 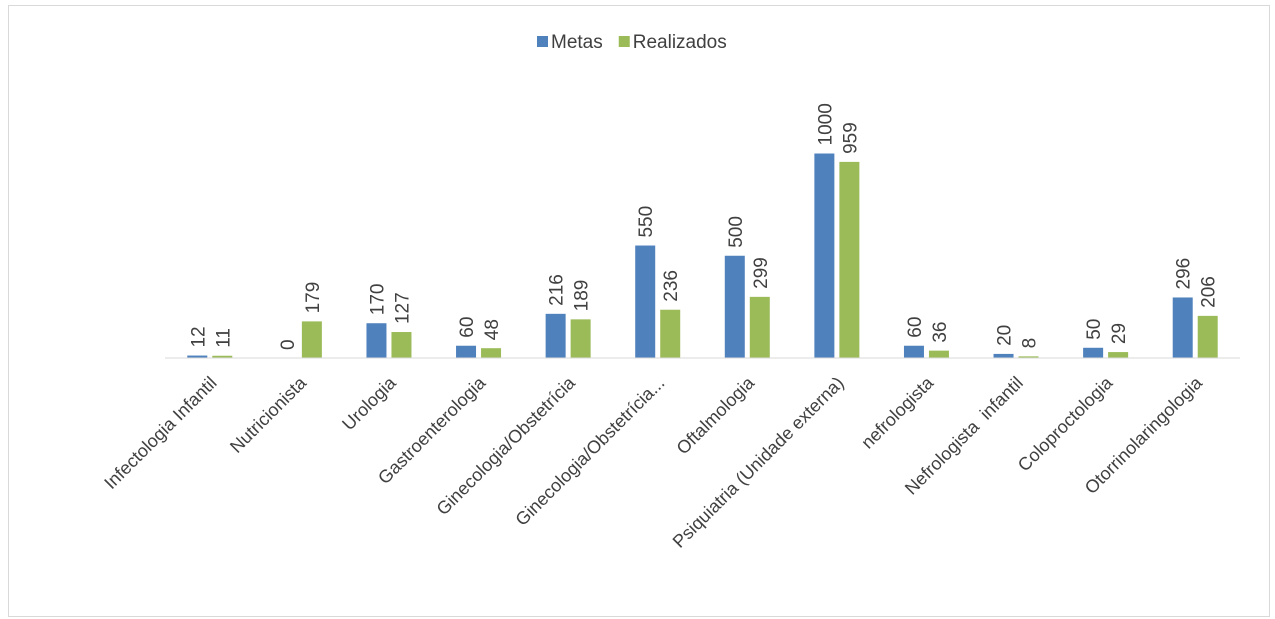 What do you see at coordinates (198, 336) in the screenshot?
I see `data-label-metas-1: 12` at bounding box center [198, 336].